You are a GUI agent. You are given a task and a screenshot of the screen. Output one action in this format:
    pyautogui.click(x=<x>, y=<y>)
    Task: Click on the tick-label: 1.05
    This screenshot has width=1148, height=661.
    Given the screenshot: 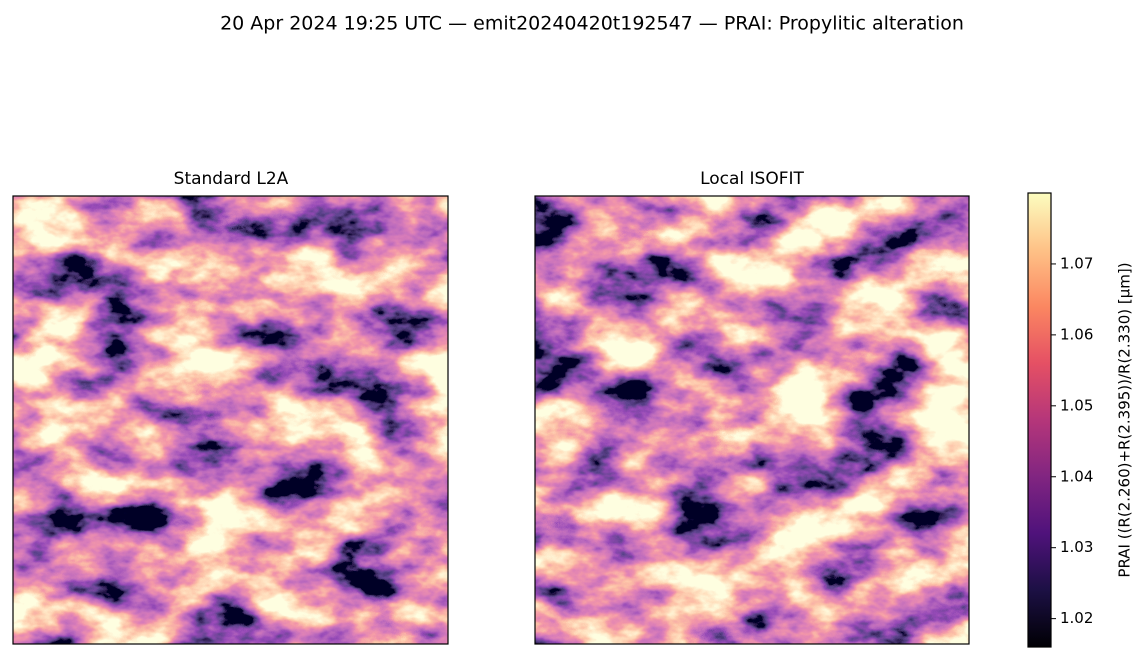 What is the action you would take?
    pyautogui.click(x=1076, y=405)
    